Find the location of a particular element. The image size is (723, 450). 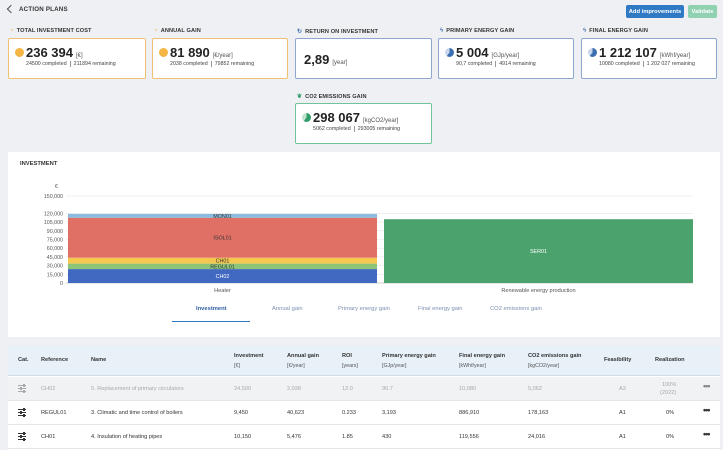

tab-co2-emissions-gain: CO2 emissions gain is located at coordinates (516, 309).